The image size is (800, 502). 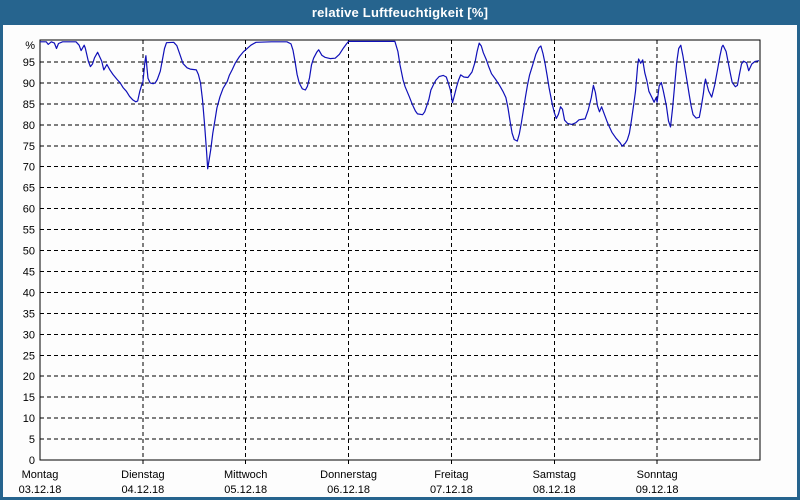 I want to click on x-date-label: 08.12.18, so click(x=554, y=490).